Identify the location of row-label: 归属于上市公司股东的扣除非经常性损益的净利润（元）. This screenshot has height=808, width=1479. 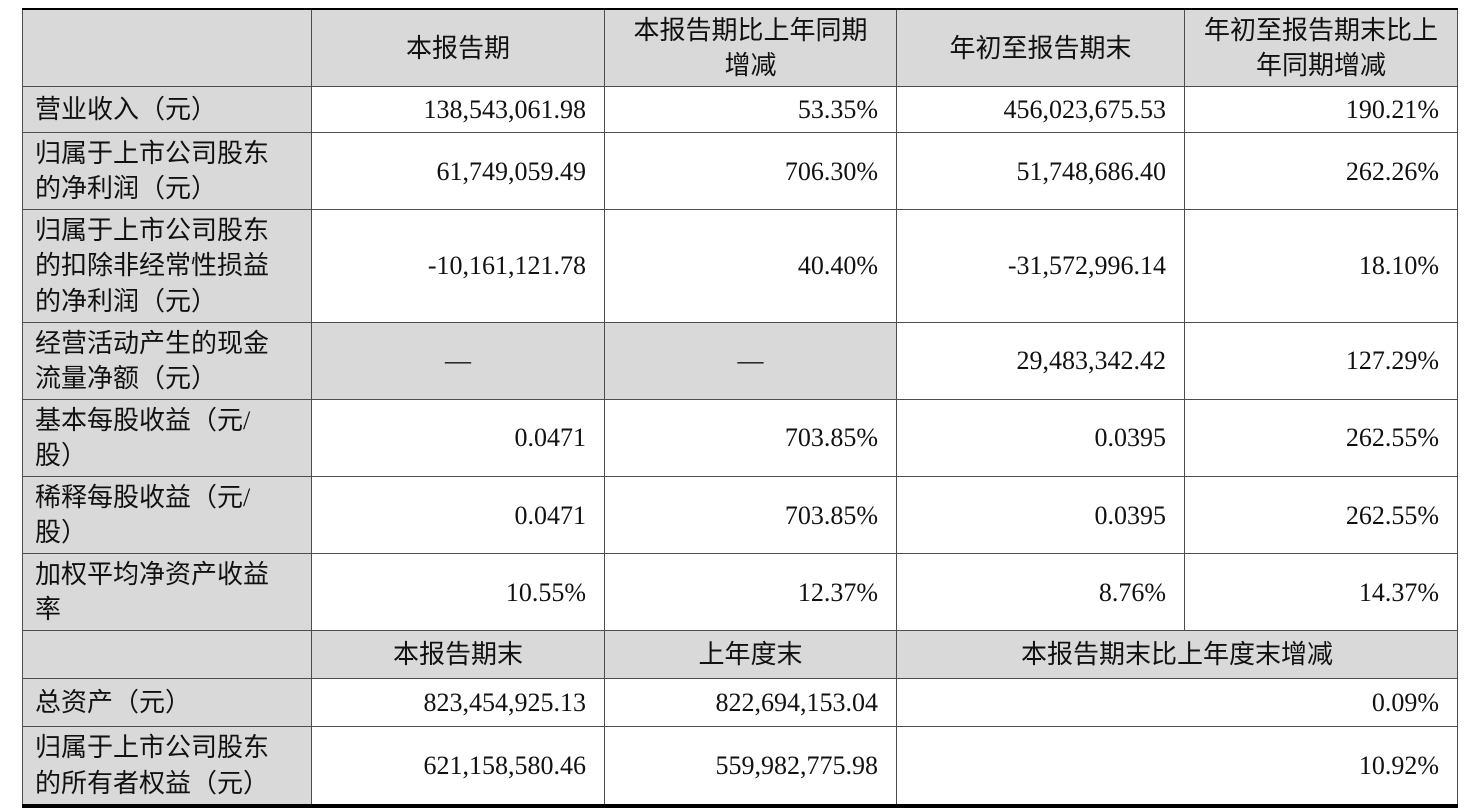
(167, 266).